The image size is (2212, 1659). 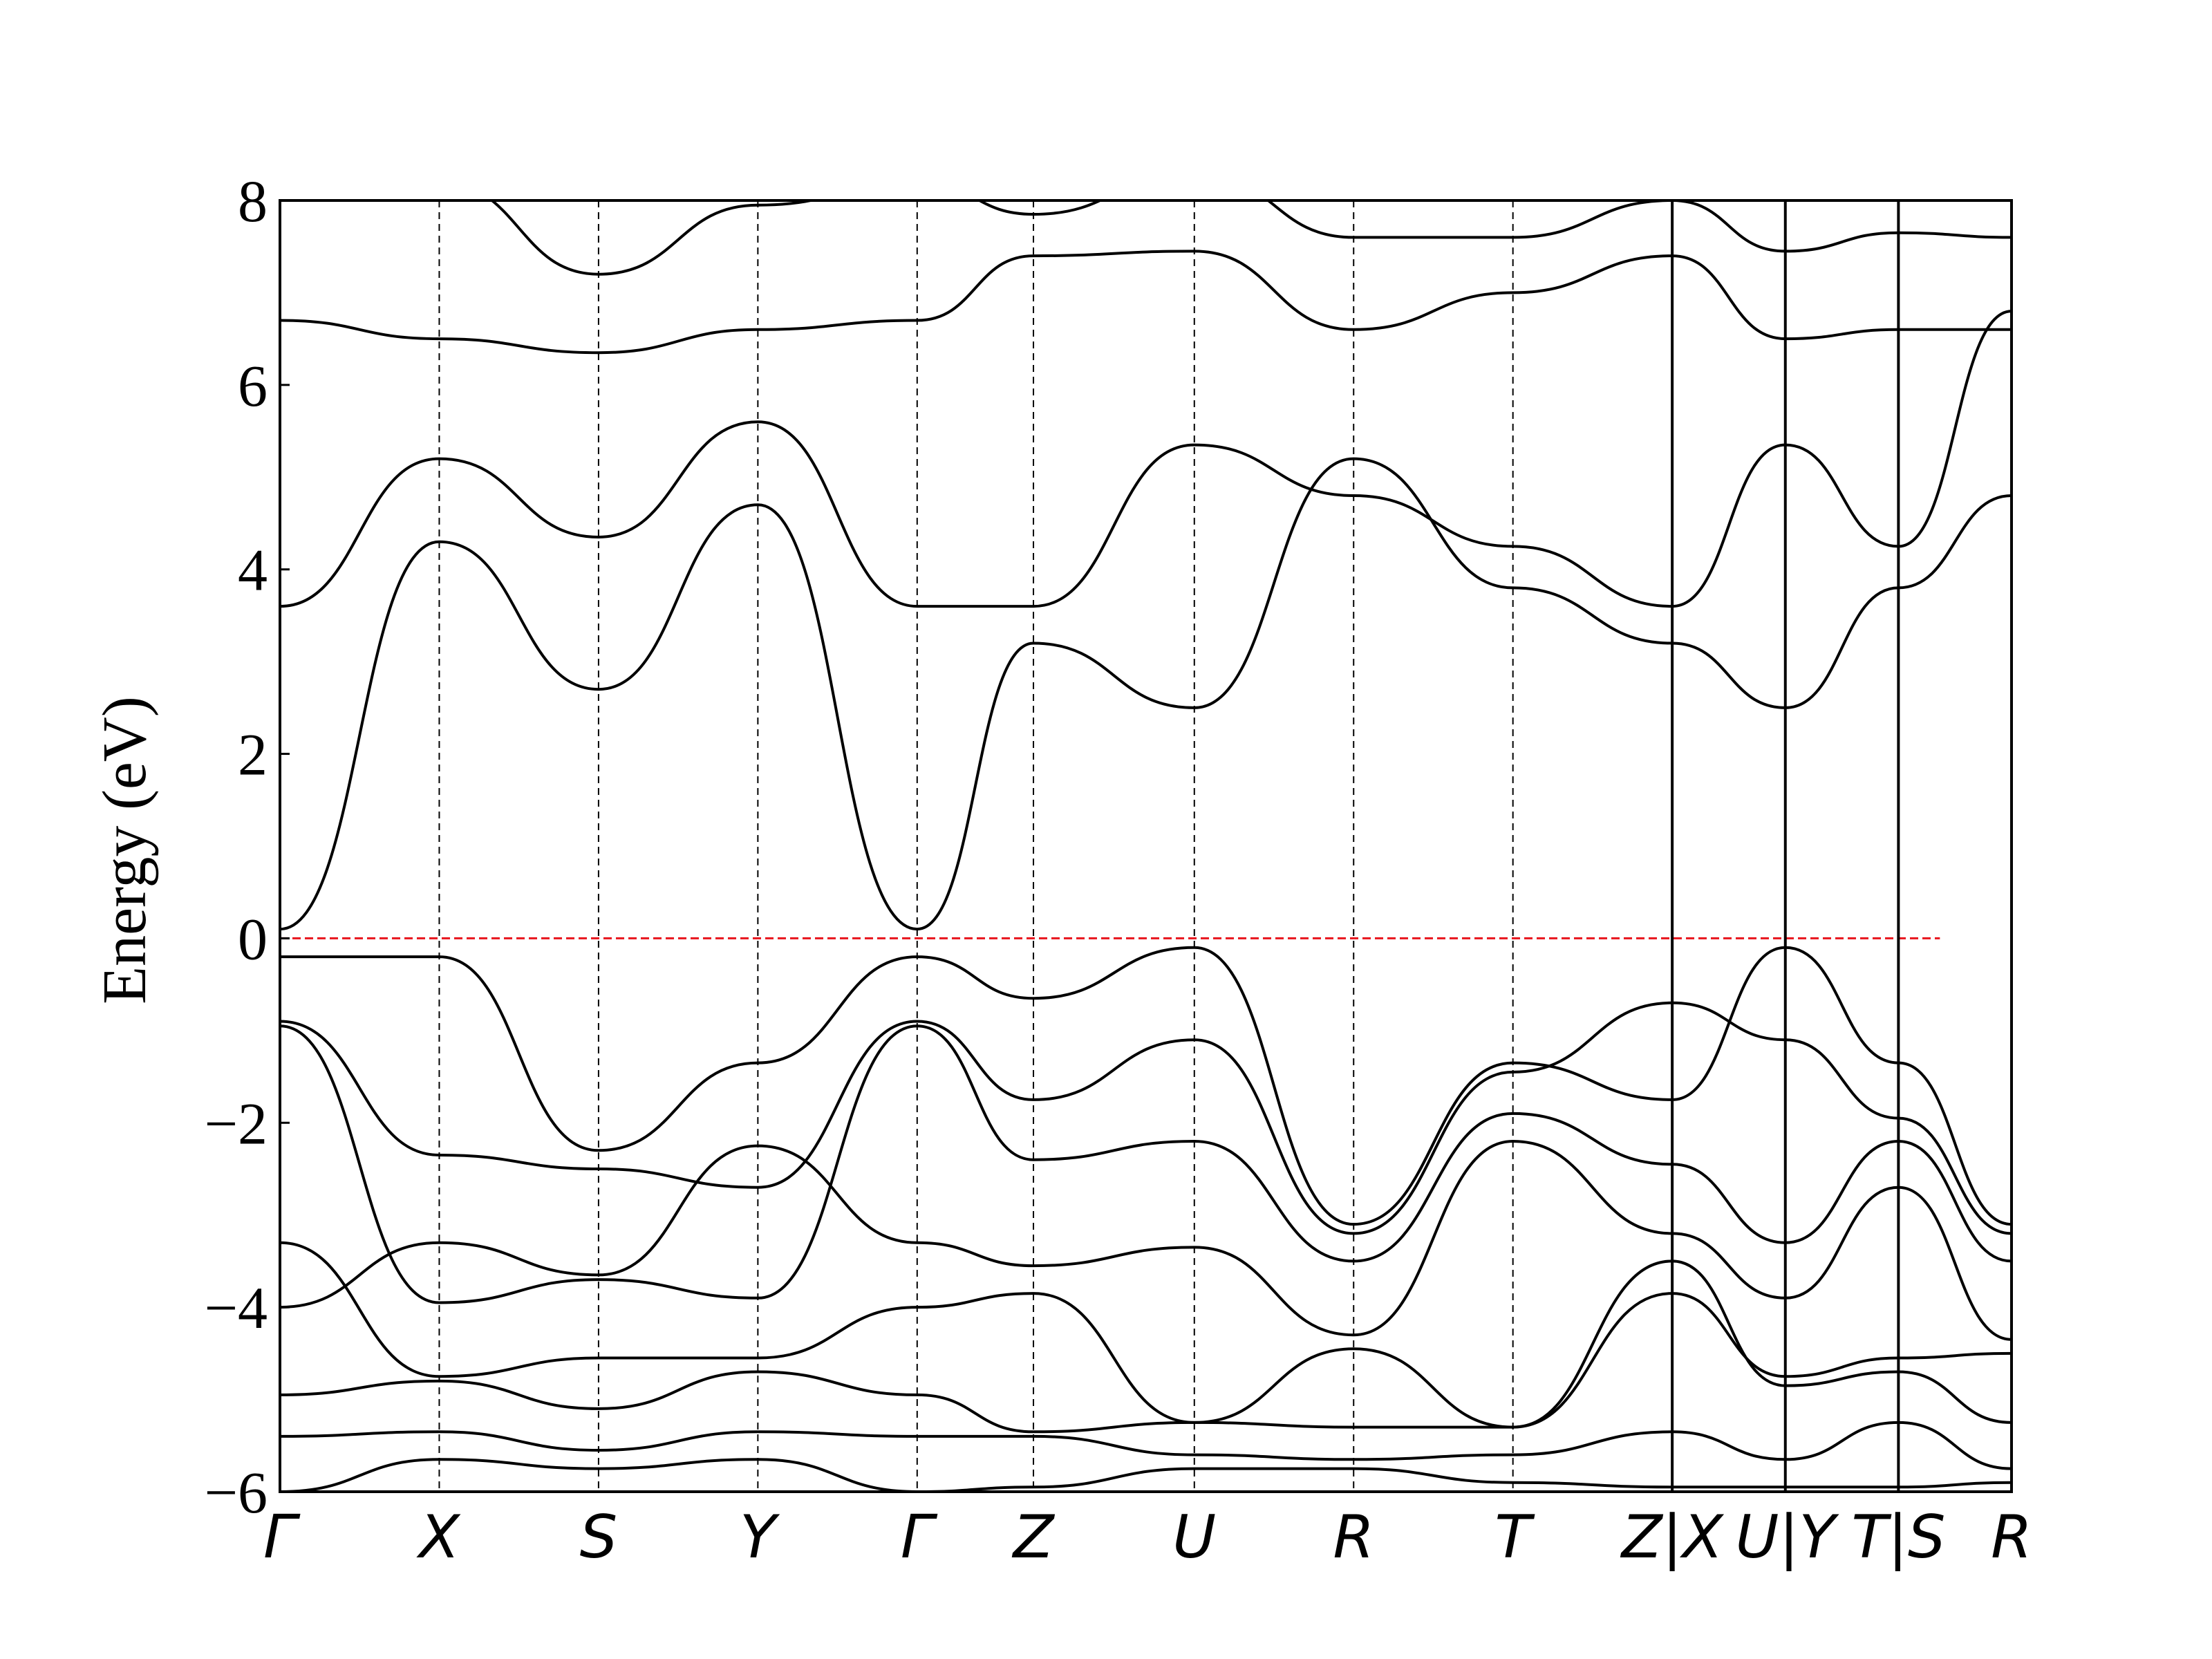 What do you see at coordinates (236, 1493) in the screenshot?
I see `y-tick-label: −6` at bounding box center [236, 1493].